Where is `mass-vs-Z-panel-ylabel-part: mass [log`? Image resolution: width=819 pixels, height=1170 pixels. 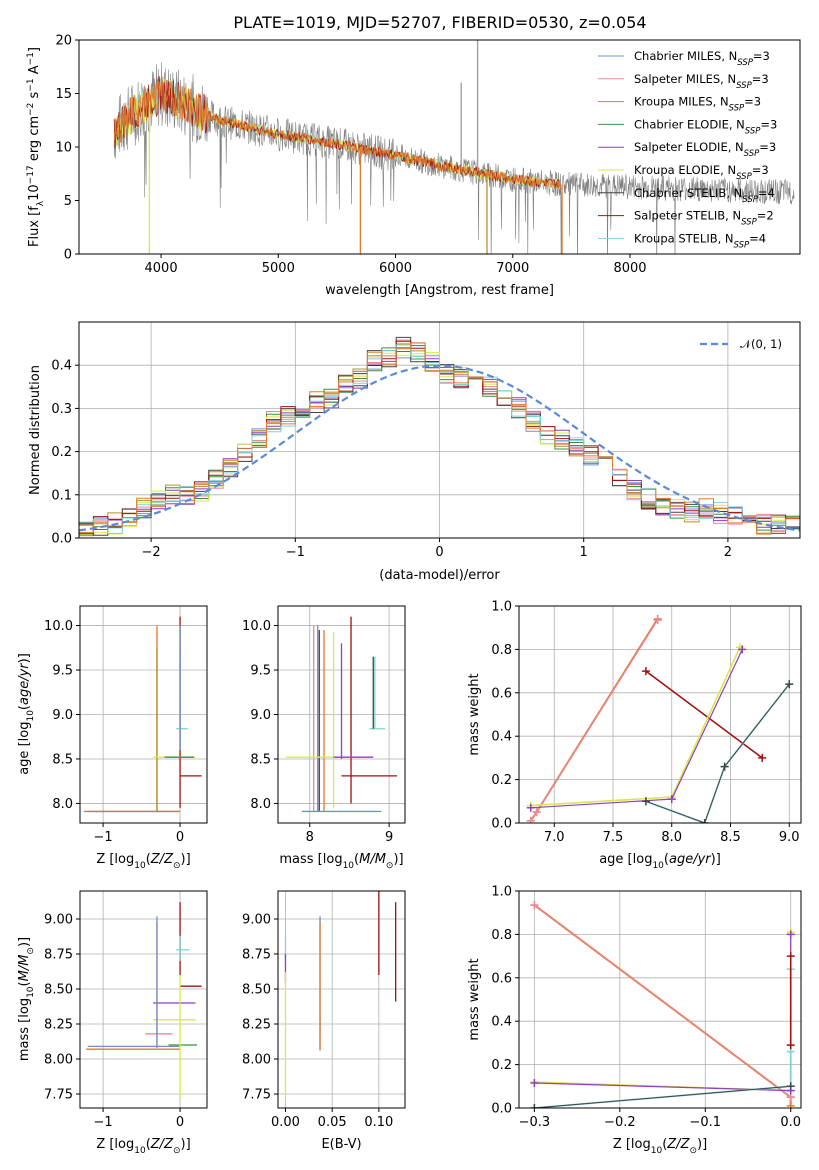
mass-vs-Z-panel-ylabel-part: mass [log is located at coordinates (24, 1029).